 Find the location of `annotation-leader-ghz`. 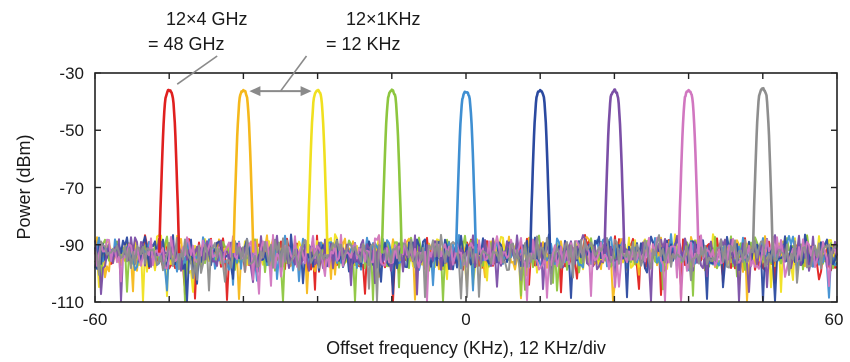

annotation-leader-ghz is located at coordinates (197, 70).